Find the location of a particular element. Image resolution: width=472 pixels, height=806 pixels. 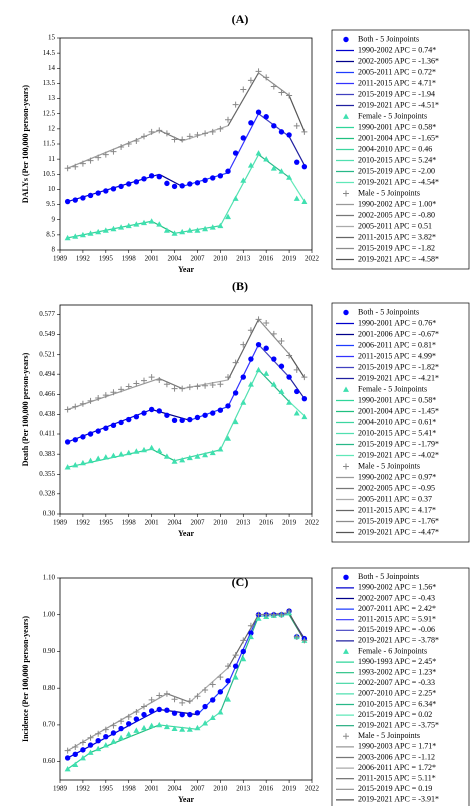

legend-label: 2011-2015 APC = 4.71* is located at coordinates (397, 82).